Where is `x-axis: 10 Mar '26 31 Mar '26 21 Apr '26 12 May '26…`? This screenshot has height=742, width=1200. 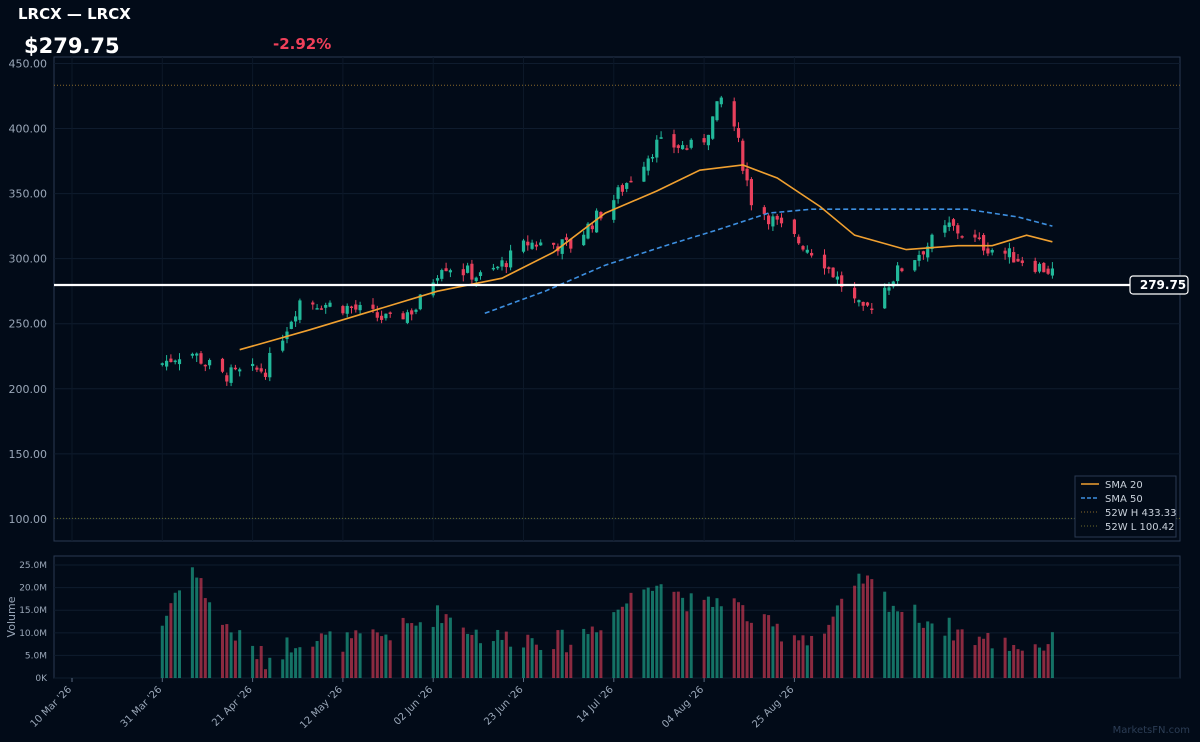 x-axis: 10 Mar '26 31 Mar '26 21 Apr '26 12 May '26… is located at coordinates (413, 704).